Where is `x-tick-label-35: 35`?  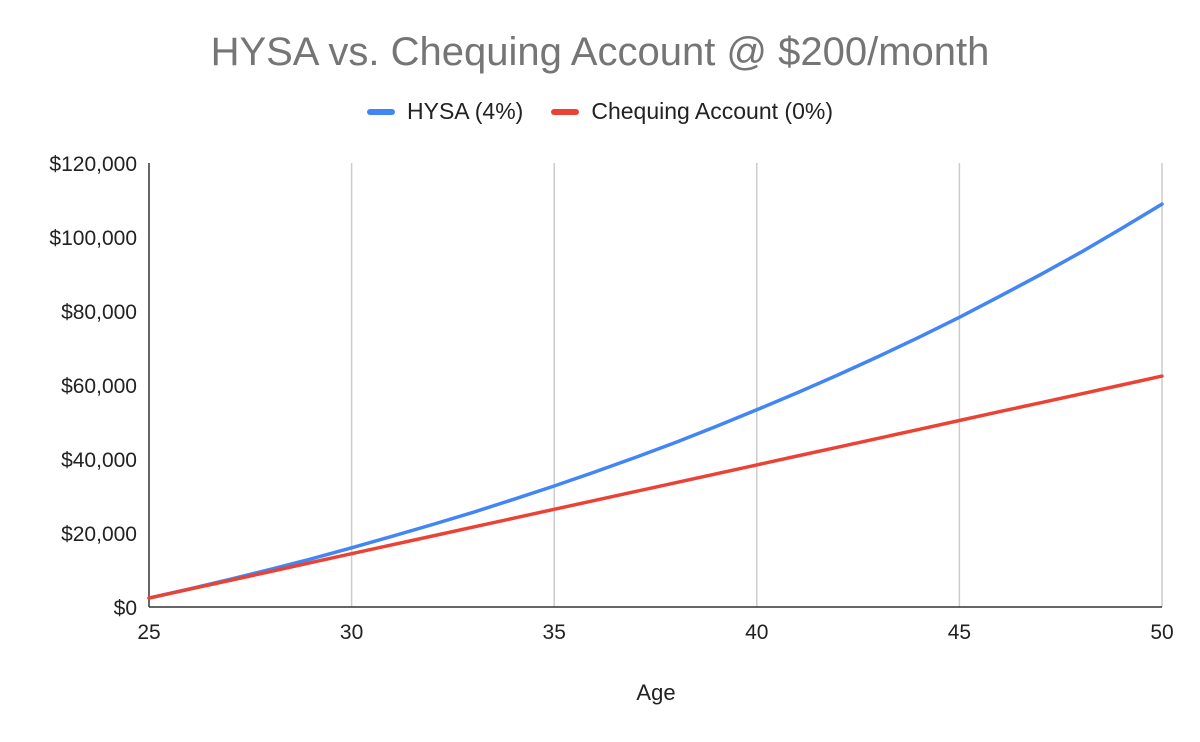 x-tick-label-35: 35 is located at coordinates (554, 632).